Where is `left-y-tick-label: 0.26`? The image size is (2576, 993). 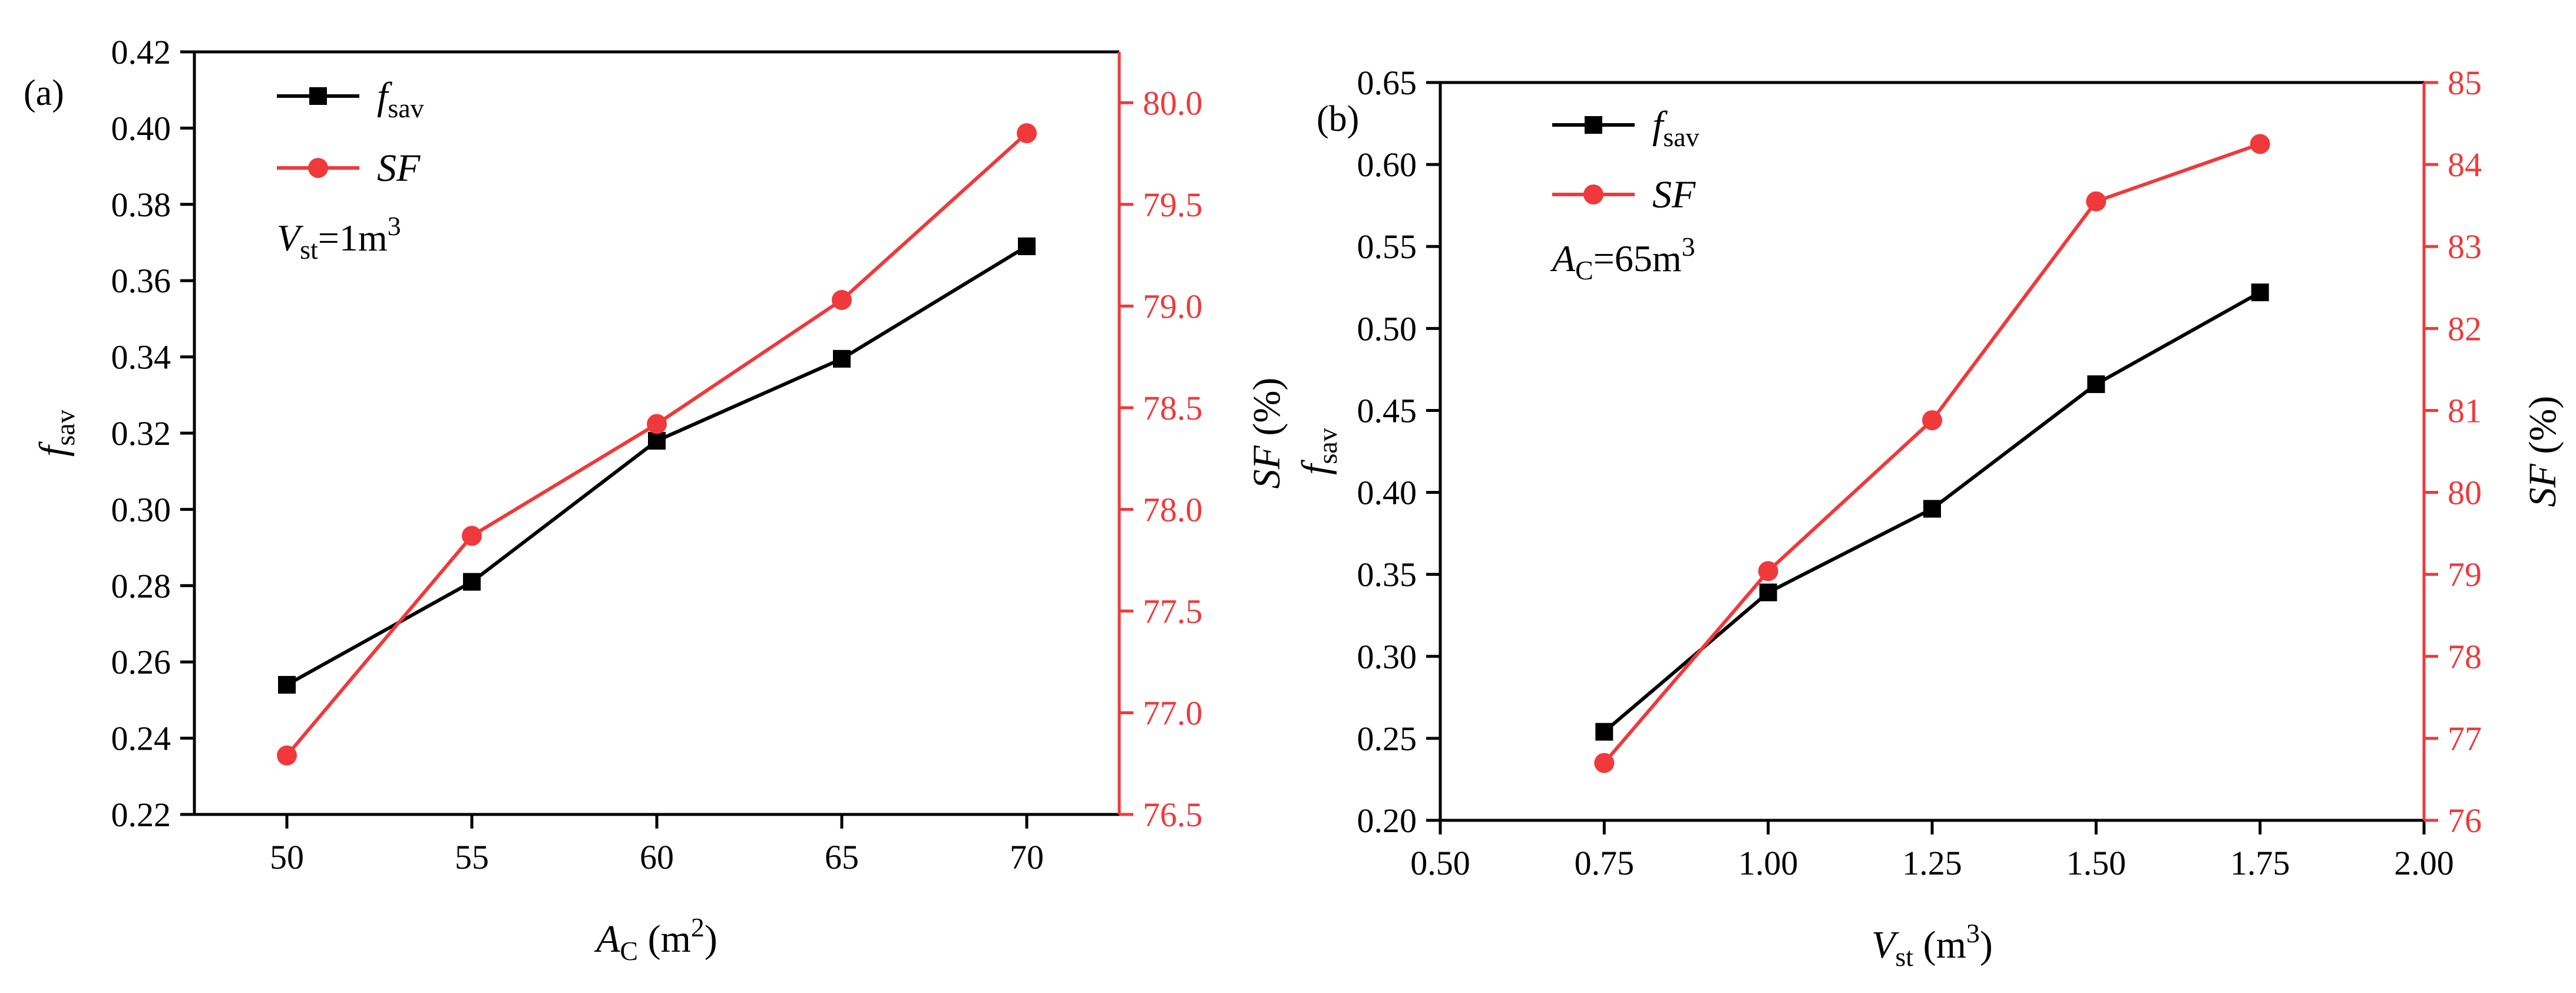 left-y-tick-label: 0.26 is located at coordinates (141, 662).